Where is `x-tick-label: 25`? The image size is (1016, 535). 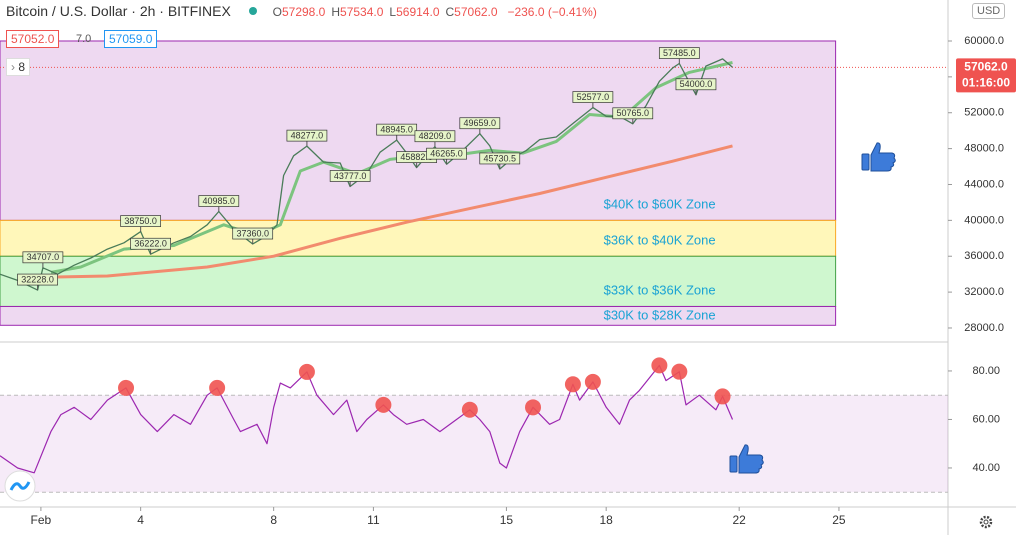
x-tick-label: 25 is located at coordinates (839, 520).